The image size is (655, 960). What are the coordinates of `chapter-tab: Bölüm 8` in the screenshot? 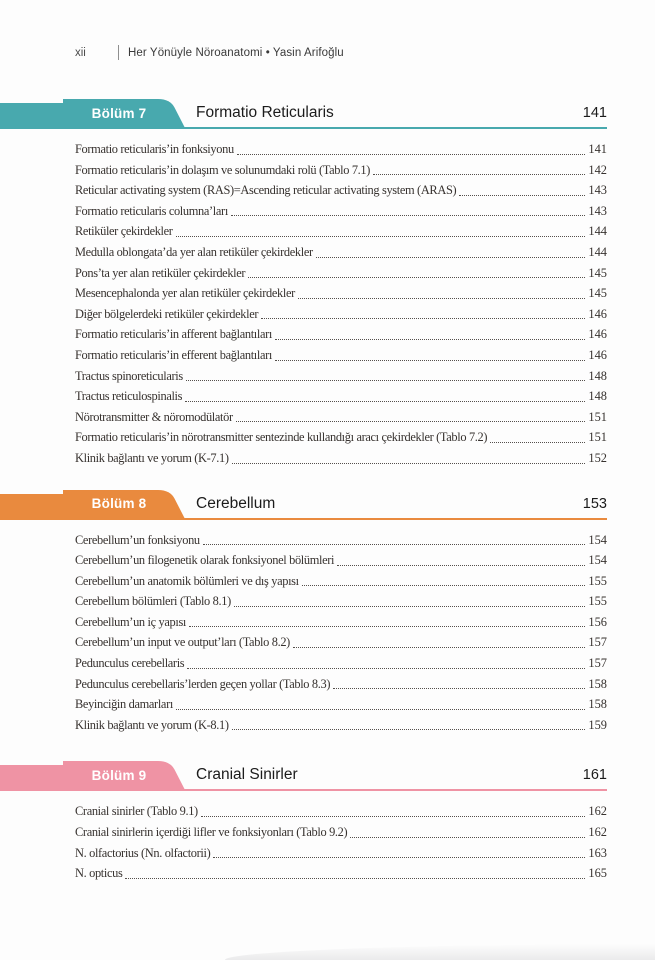 It's located at (126, 503).